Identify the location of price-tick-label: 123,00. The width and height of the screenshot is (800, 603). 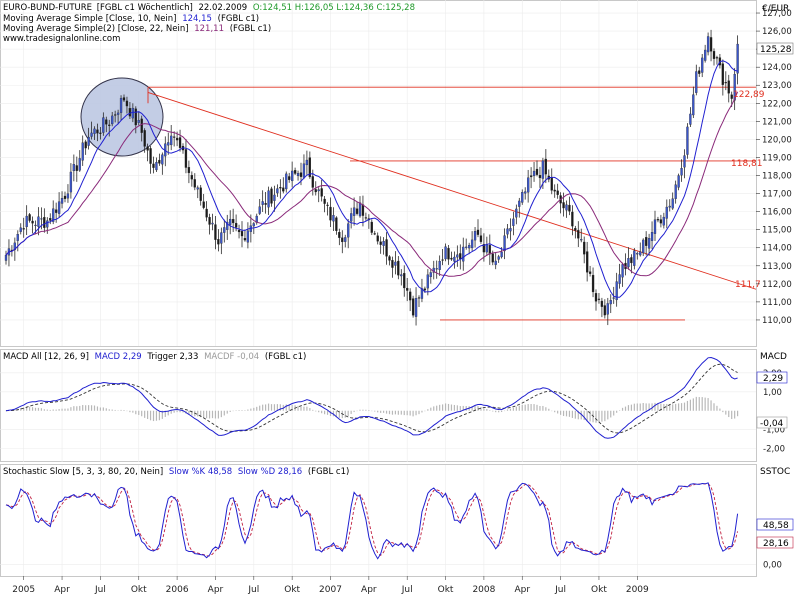
(777, 86).